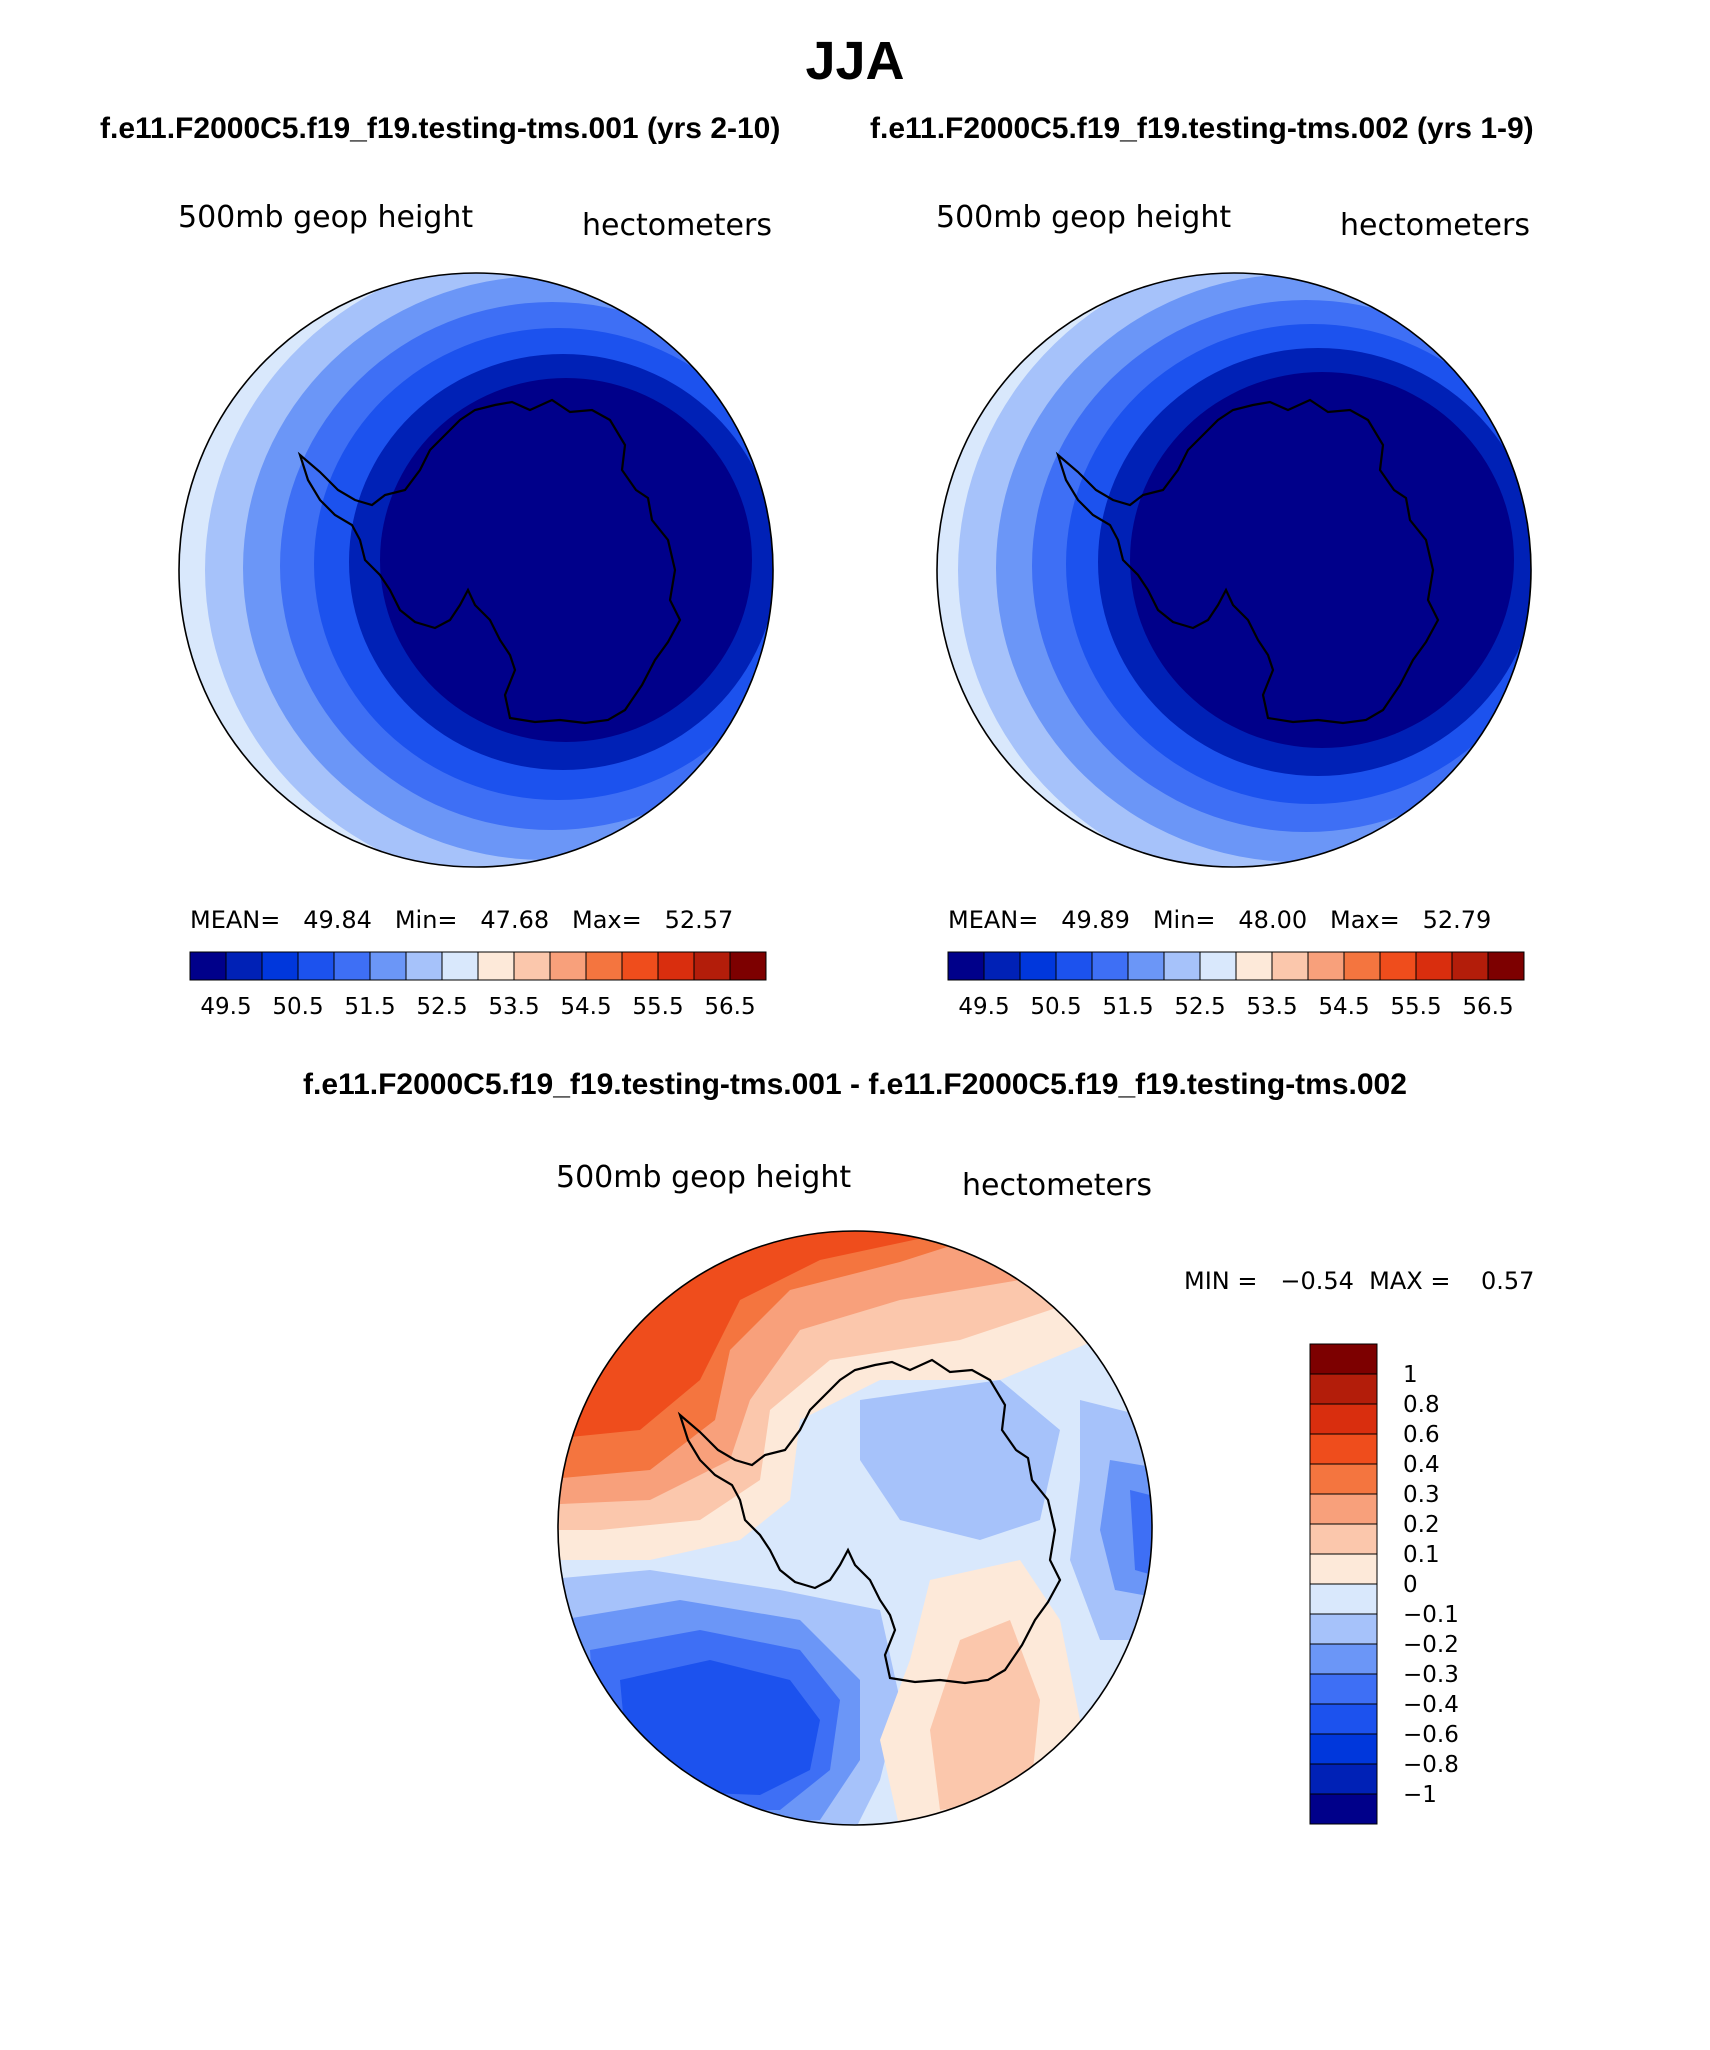 This screenshot has height=2050, width=1710. Describe the element at coordinates (1435, 225) in the screenshot. I see `panel2-units-label: hectometers` at that location.